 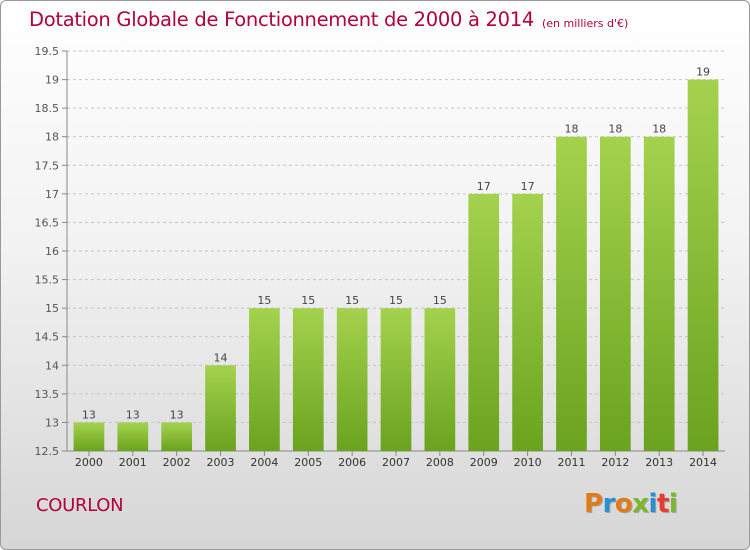 I want to click on y-tick-label: 13, so click(x=52, y=422).